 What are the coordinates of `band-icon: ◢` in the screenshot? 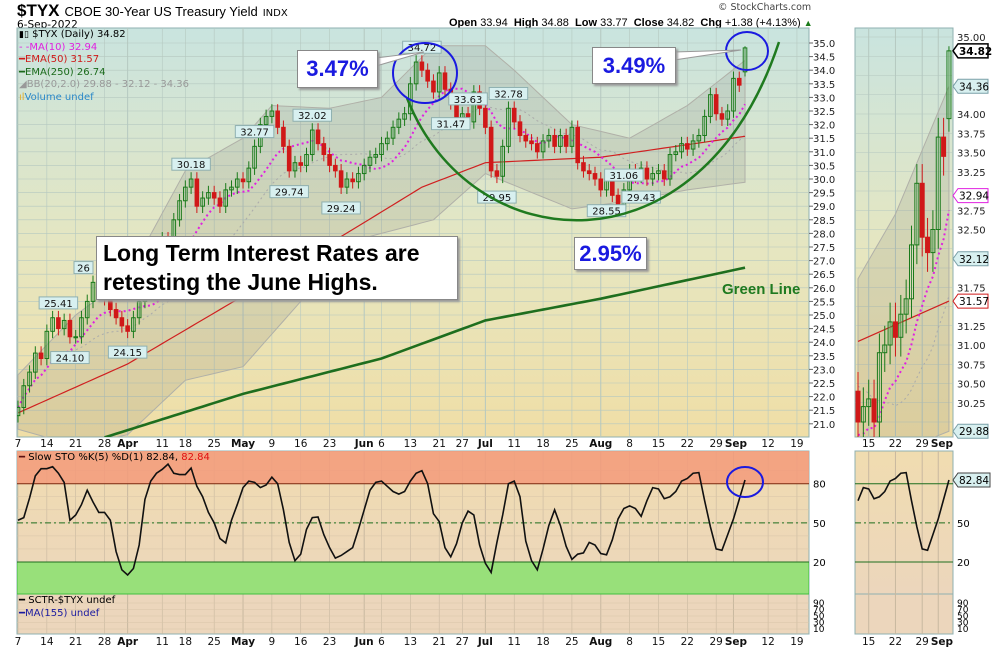 It's located at (23, 84).